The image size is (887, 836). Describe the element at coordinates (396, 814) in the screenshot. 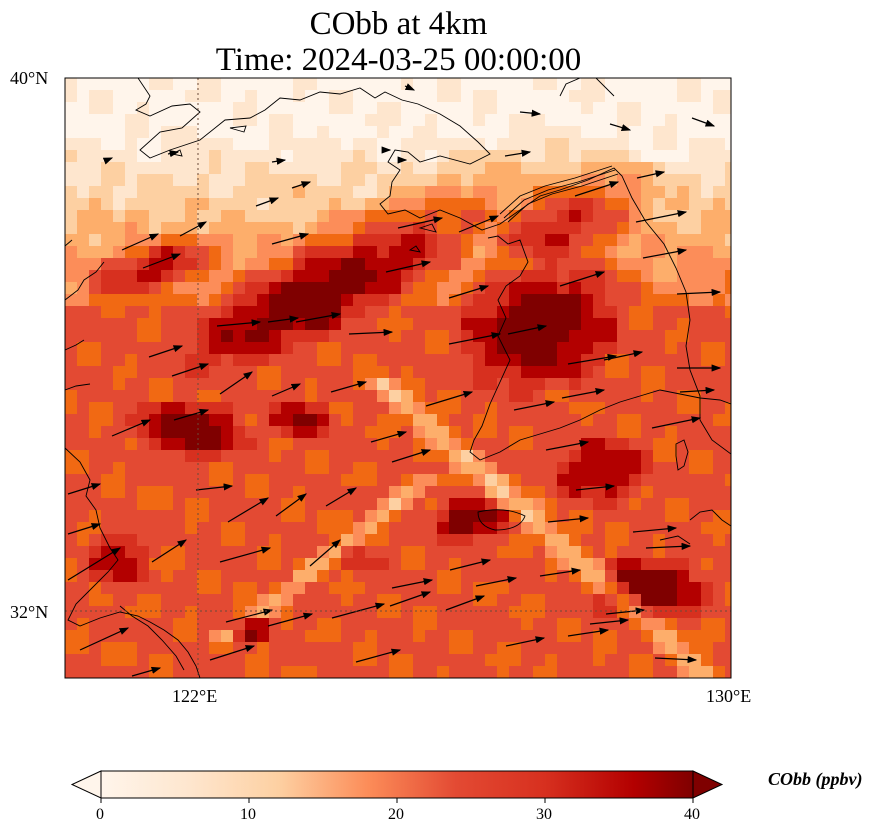

I see `colorbar-tick-label: 20` at that location.